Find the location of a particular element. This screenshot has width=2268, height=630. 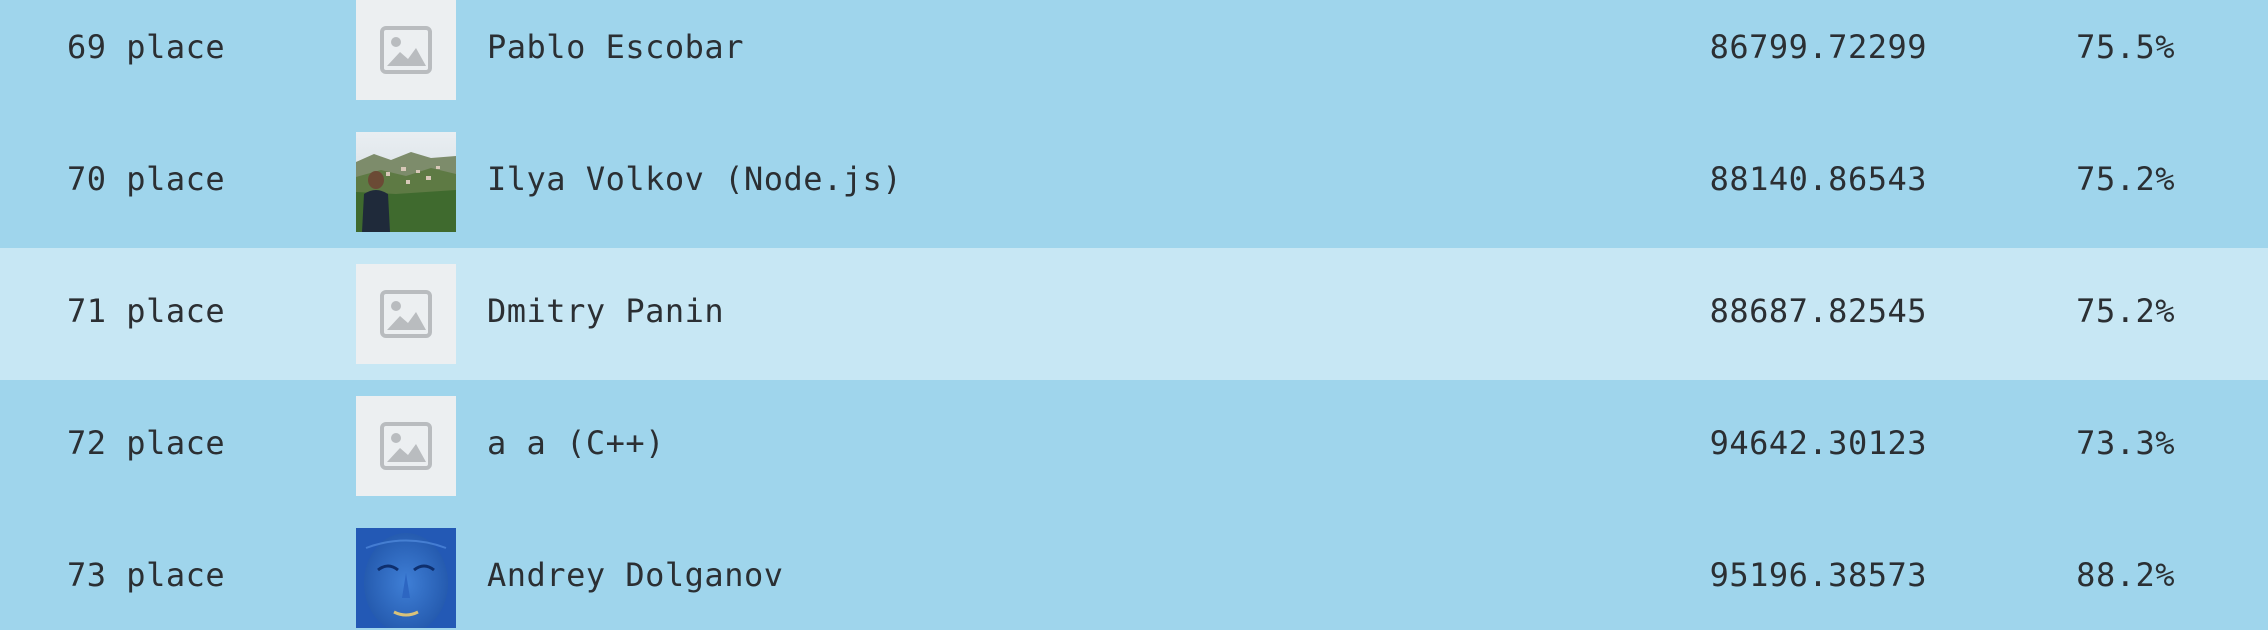

score-value: 86799.72299 is located at coordinates (1818, 47).